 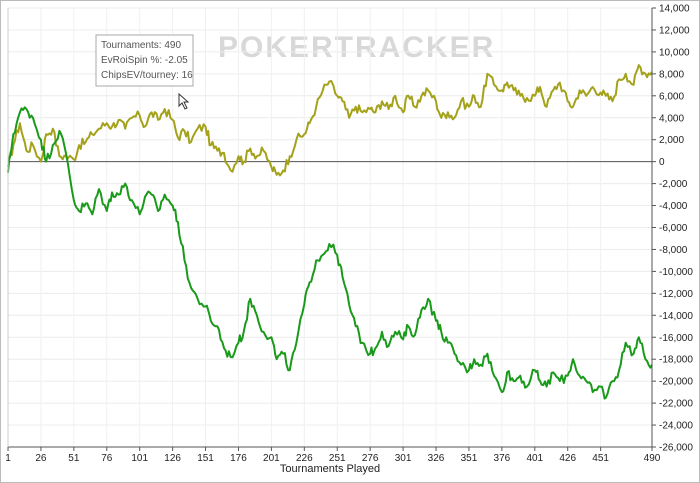 What do you see at coordinates (172, 458) in the screenshot?
I see `x-tick-label: 126` at bounding box center [172, 458].